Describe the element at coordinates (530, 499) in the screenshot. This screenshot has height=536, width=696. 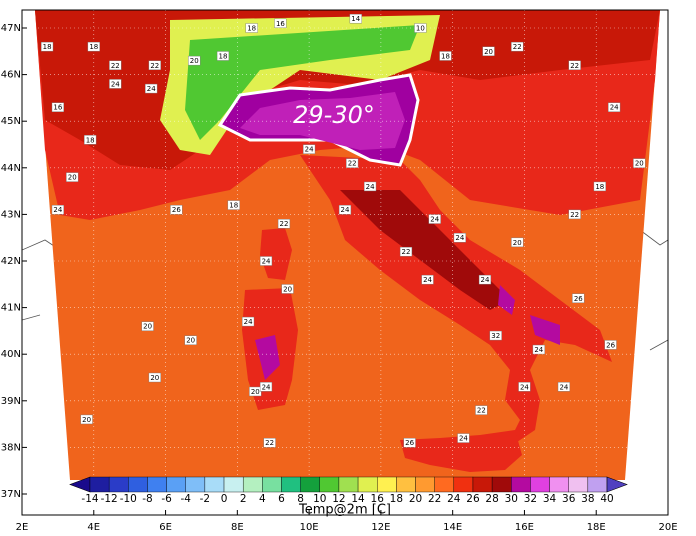
I see `colorbar-label: 32` at that location.